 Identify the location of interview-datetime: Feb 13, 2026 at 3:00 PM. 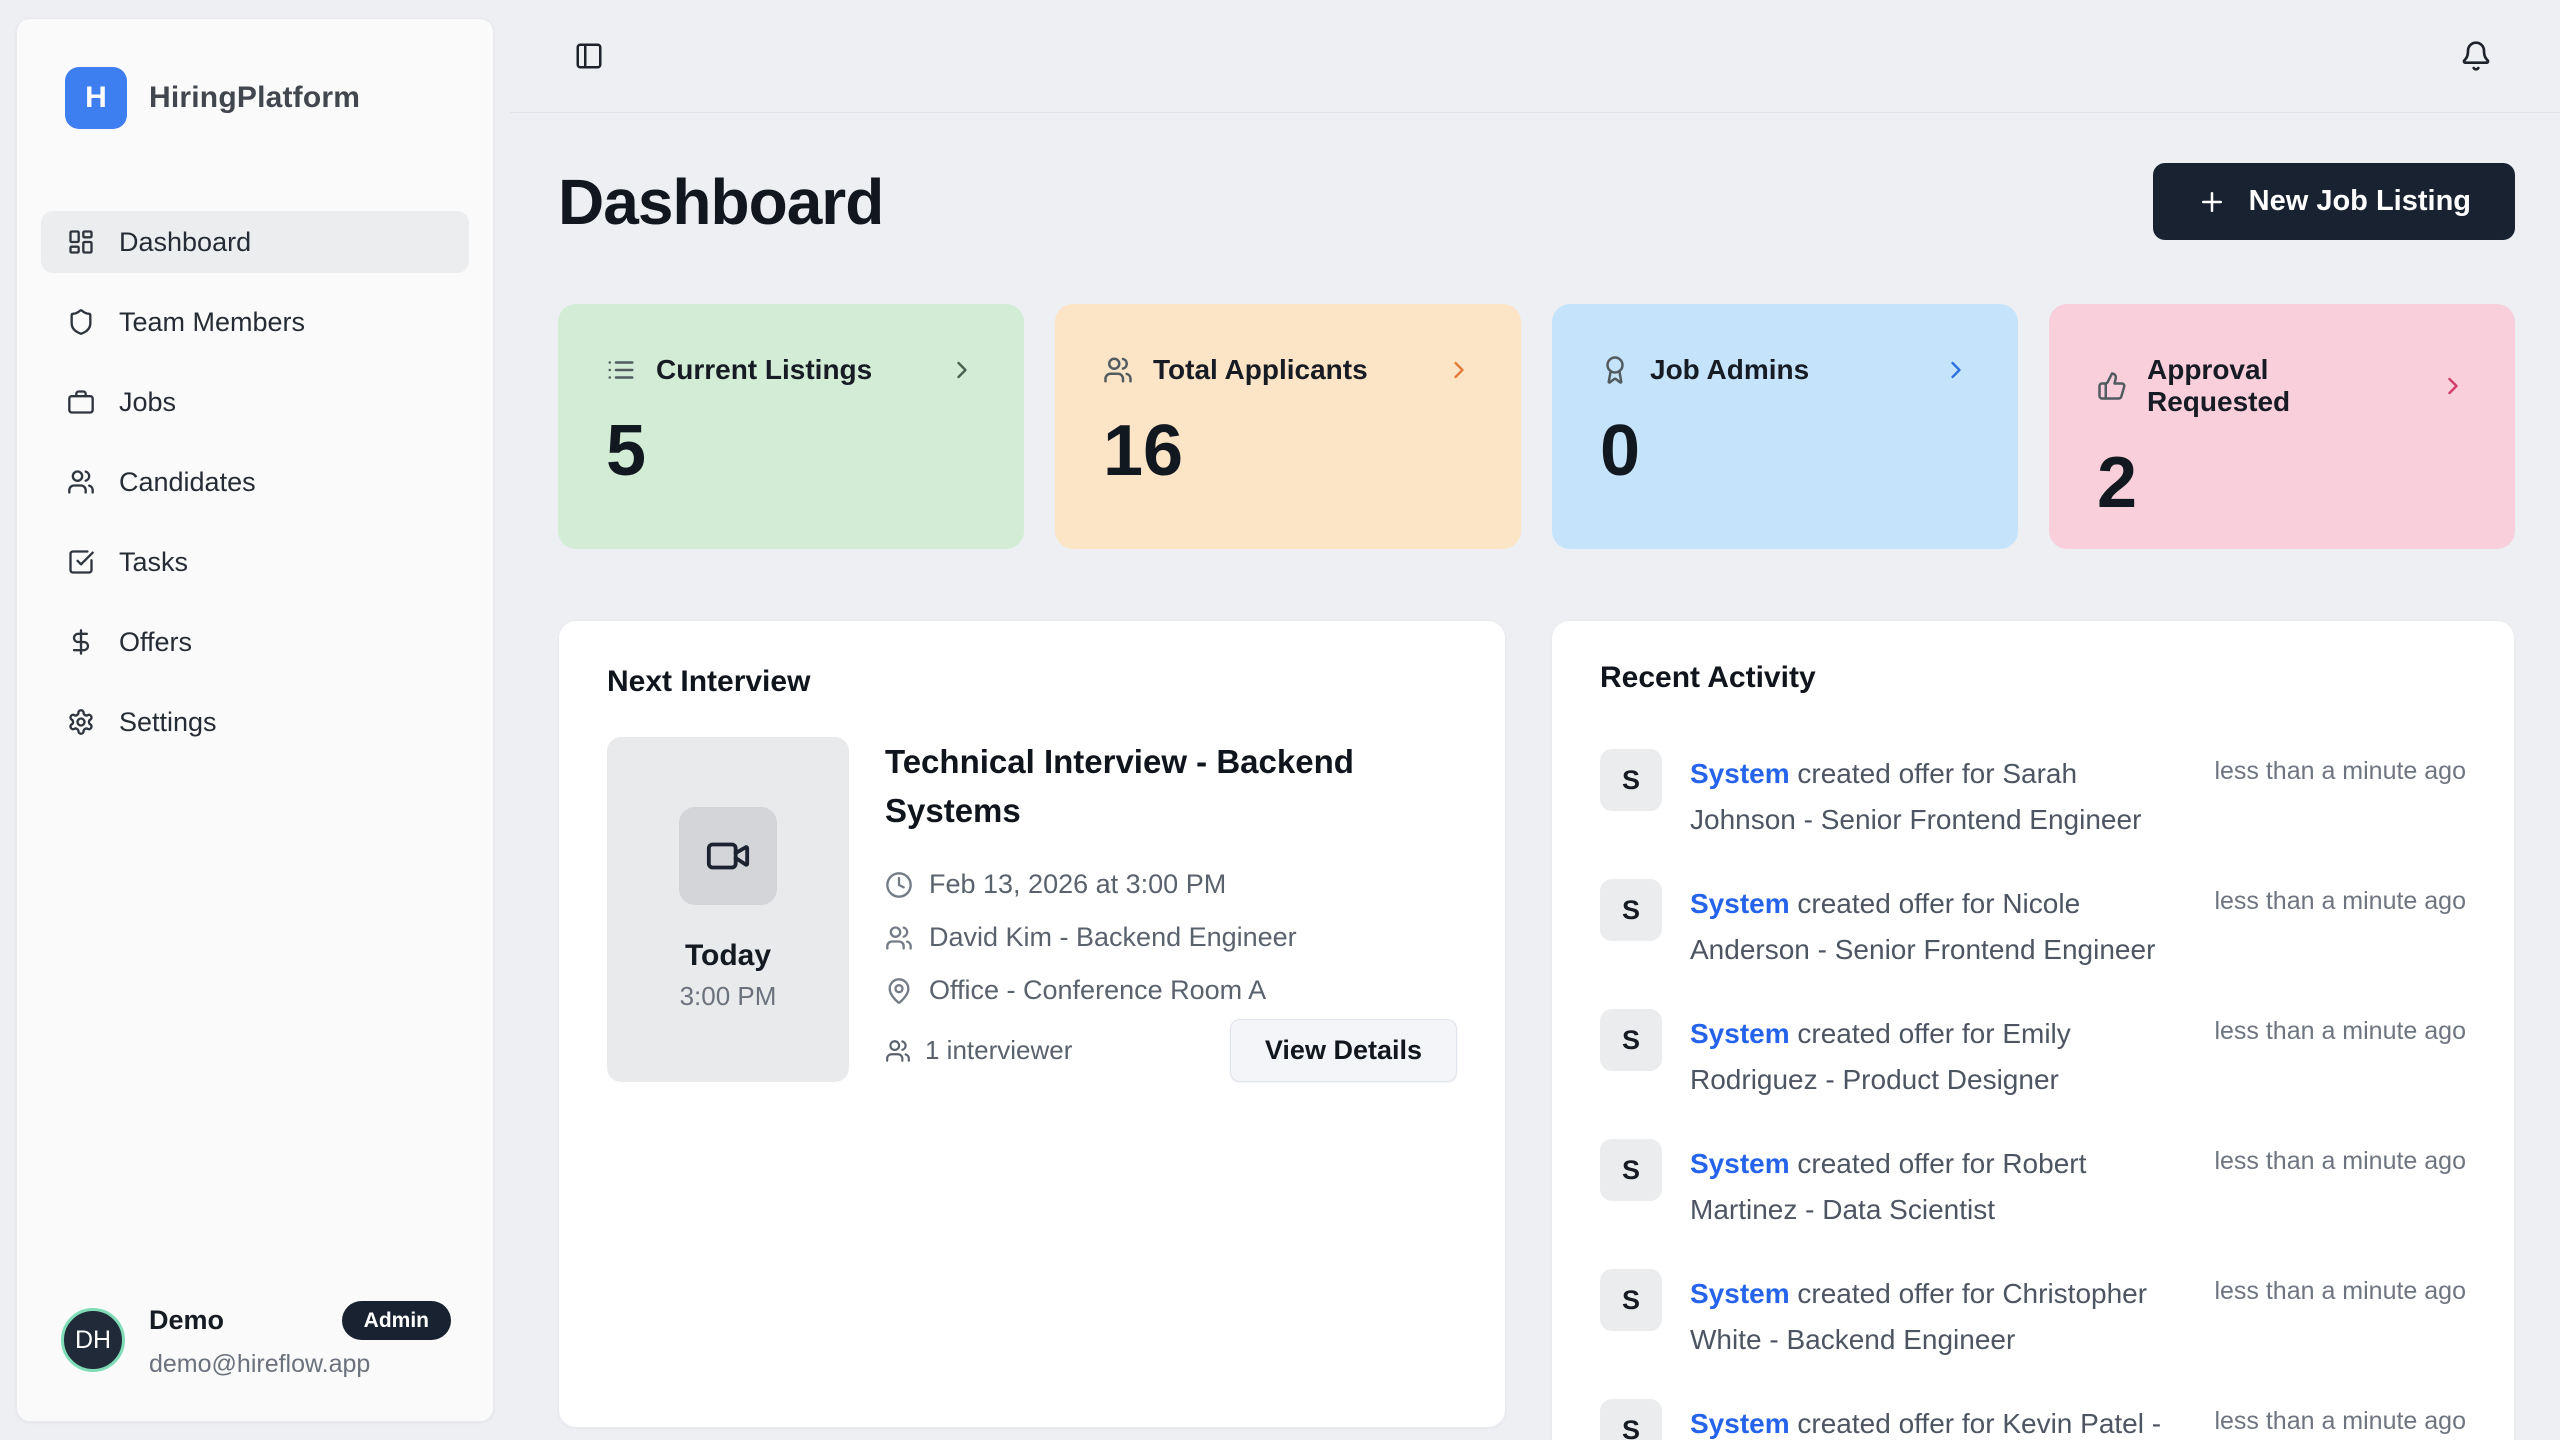
(1078, 884).